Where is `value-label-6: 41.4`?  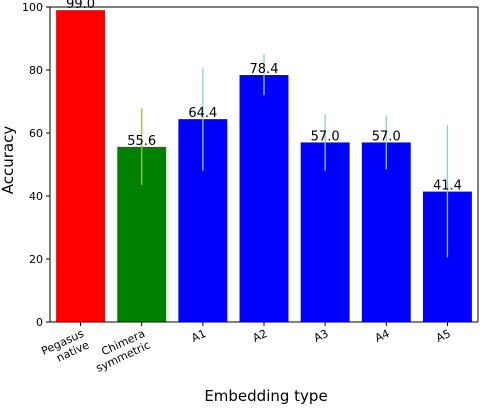
value-label-6: 41.4 is located at coordinates (447, 186).